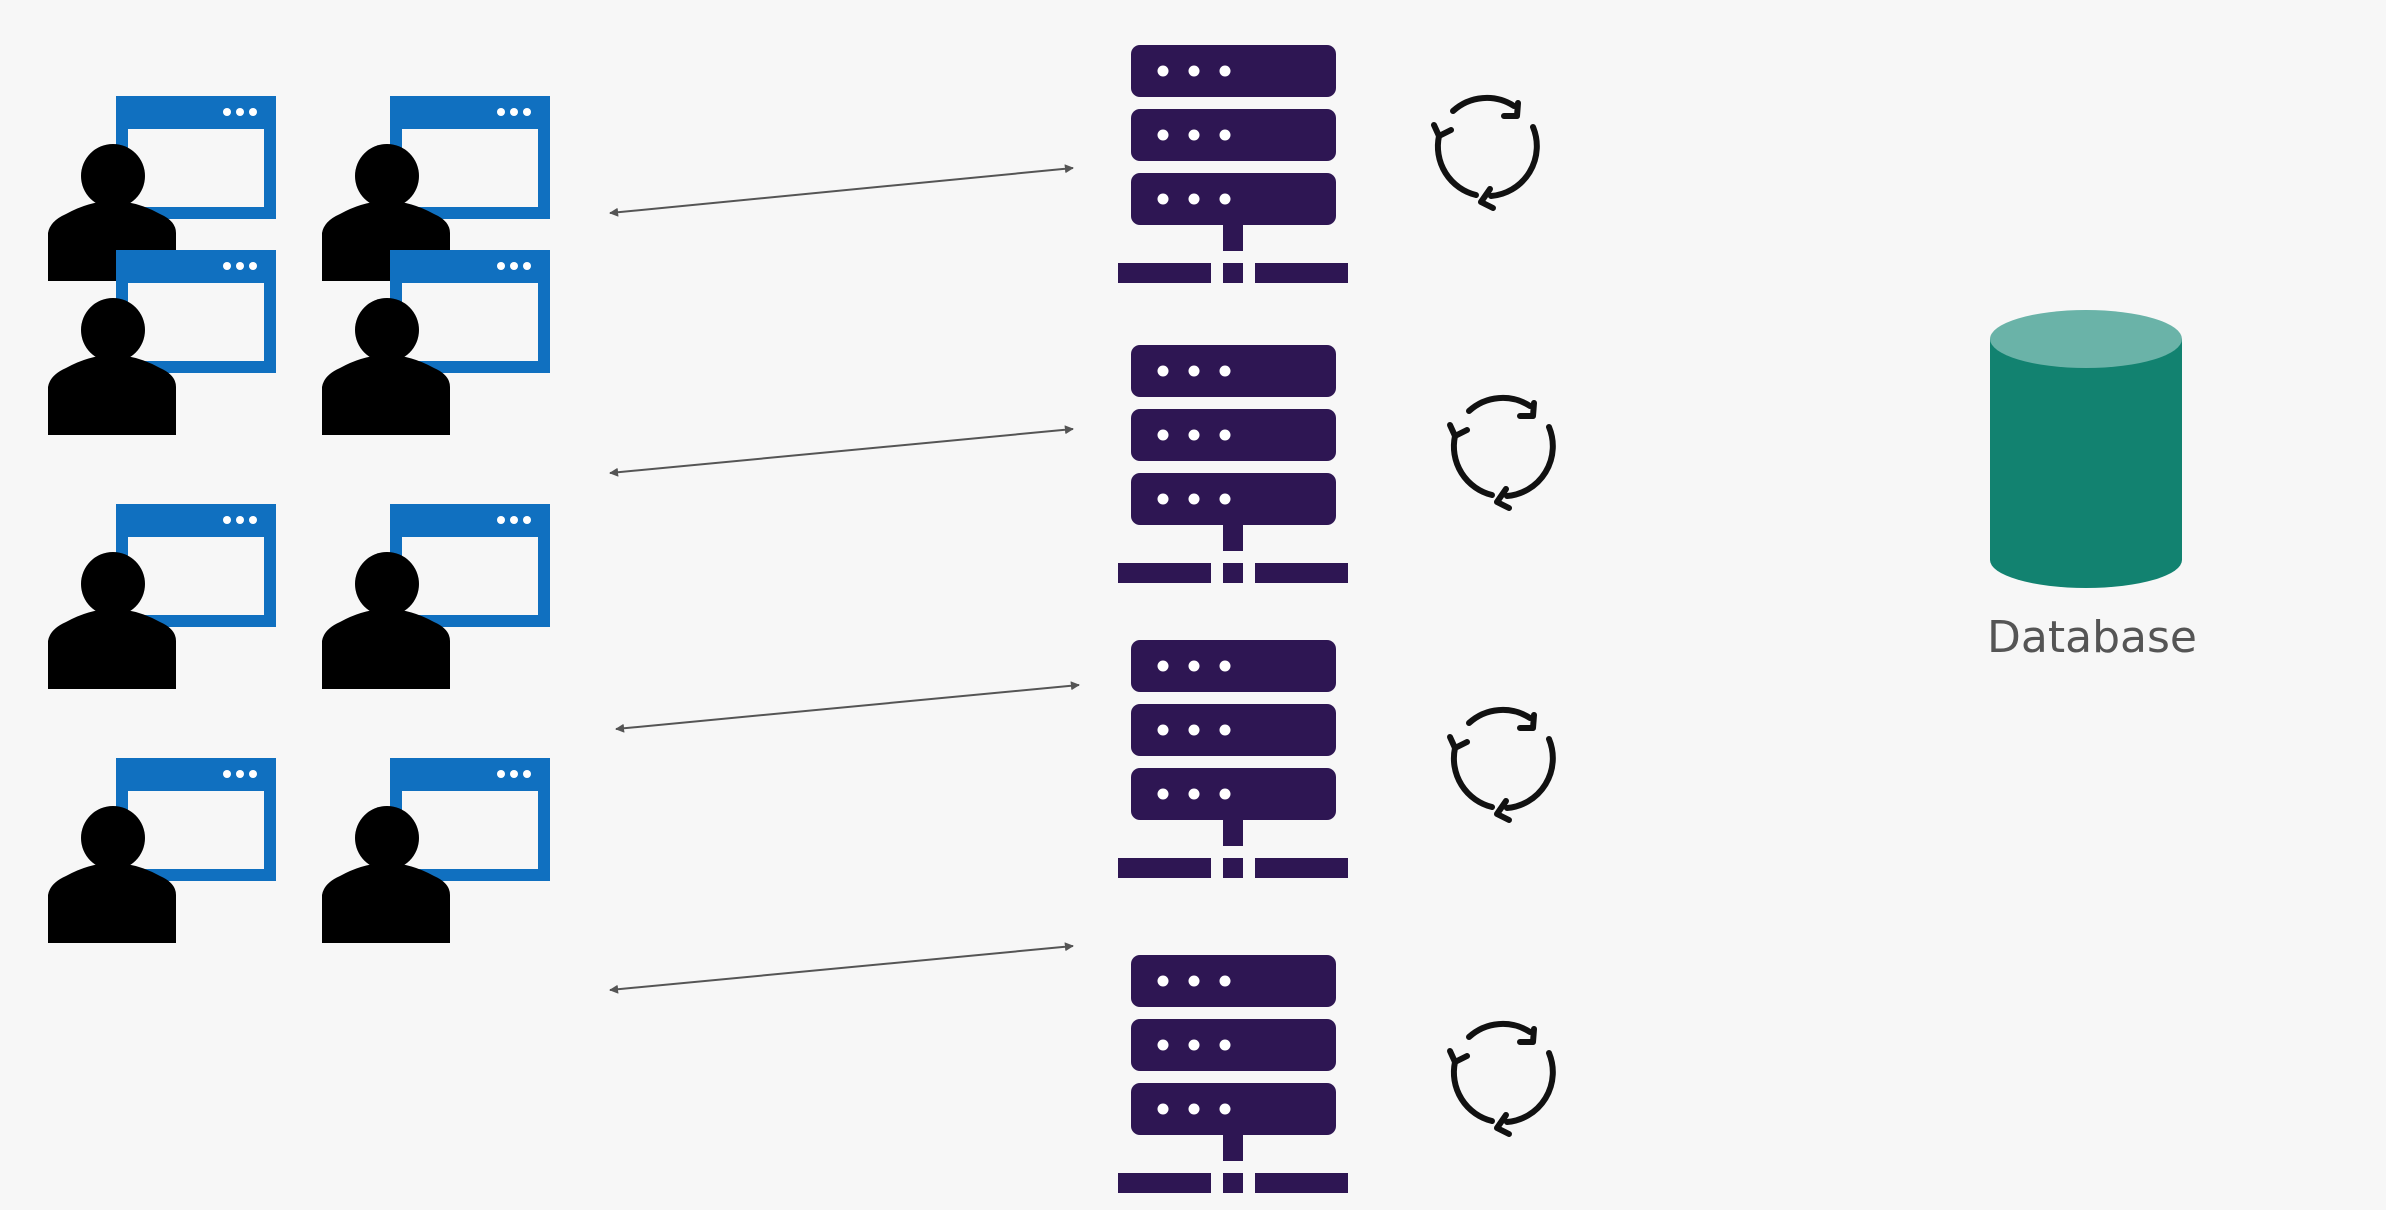 This screenshot has width=2386, height=1210. Describe the element at coordinates (2086, 449) in the screenshot. I see `database-icon` at that location.